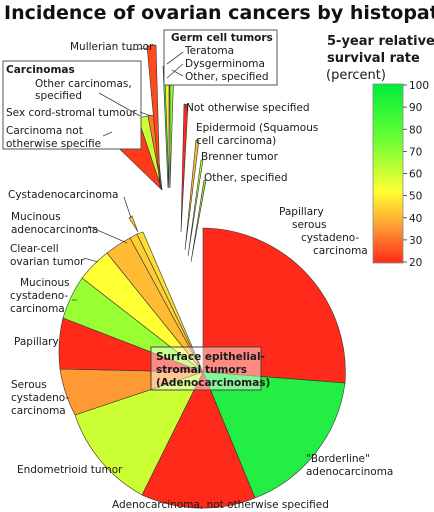 The image size is (434, 512). Describe the element at coordinates (415, 130) in the screenshot. I see `legend-tick-label: 80` at that location.